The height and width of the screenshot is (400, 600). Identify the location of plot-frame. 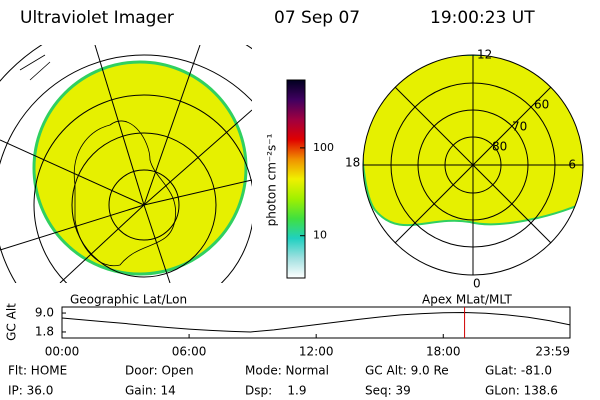
(316, 322).